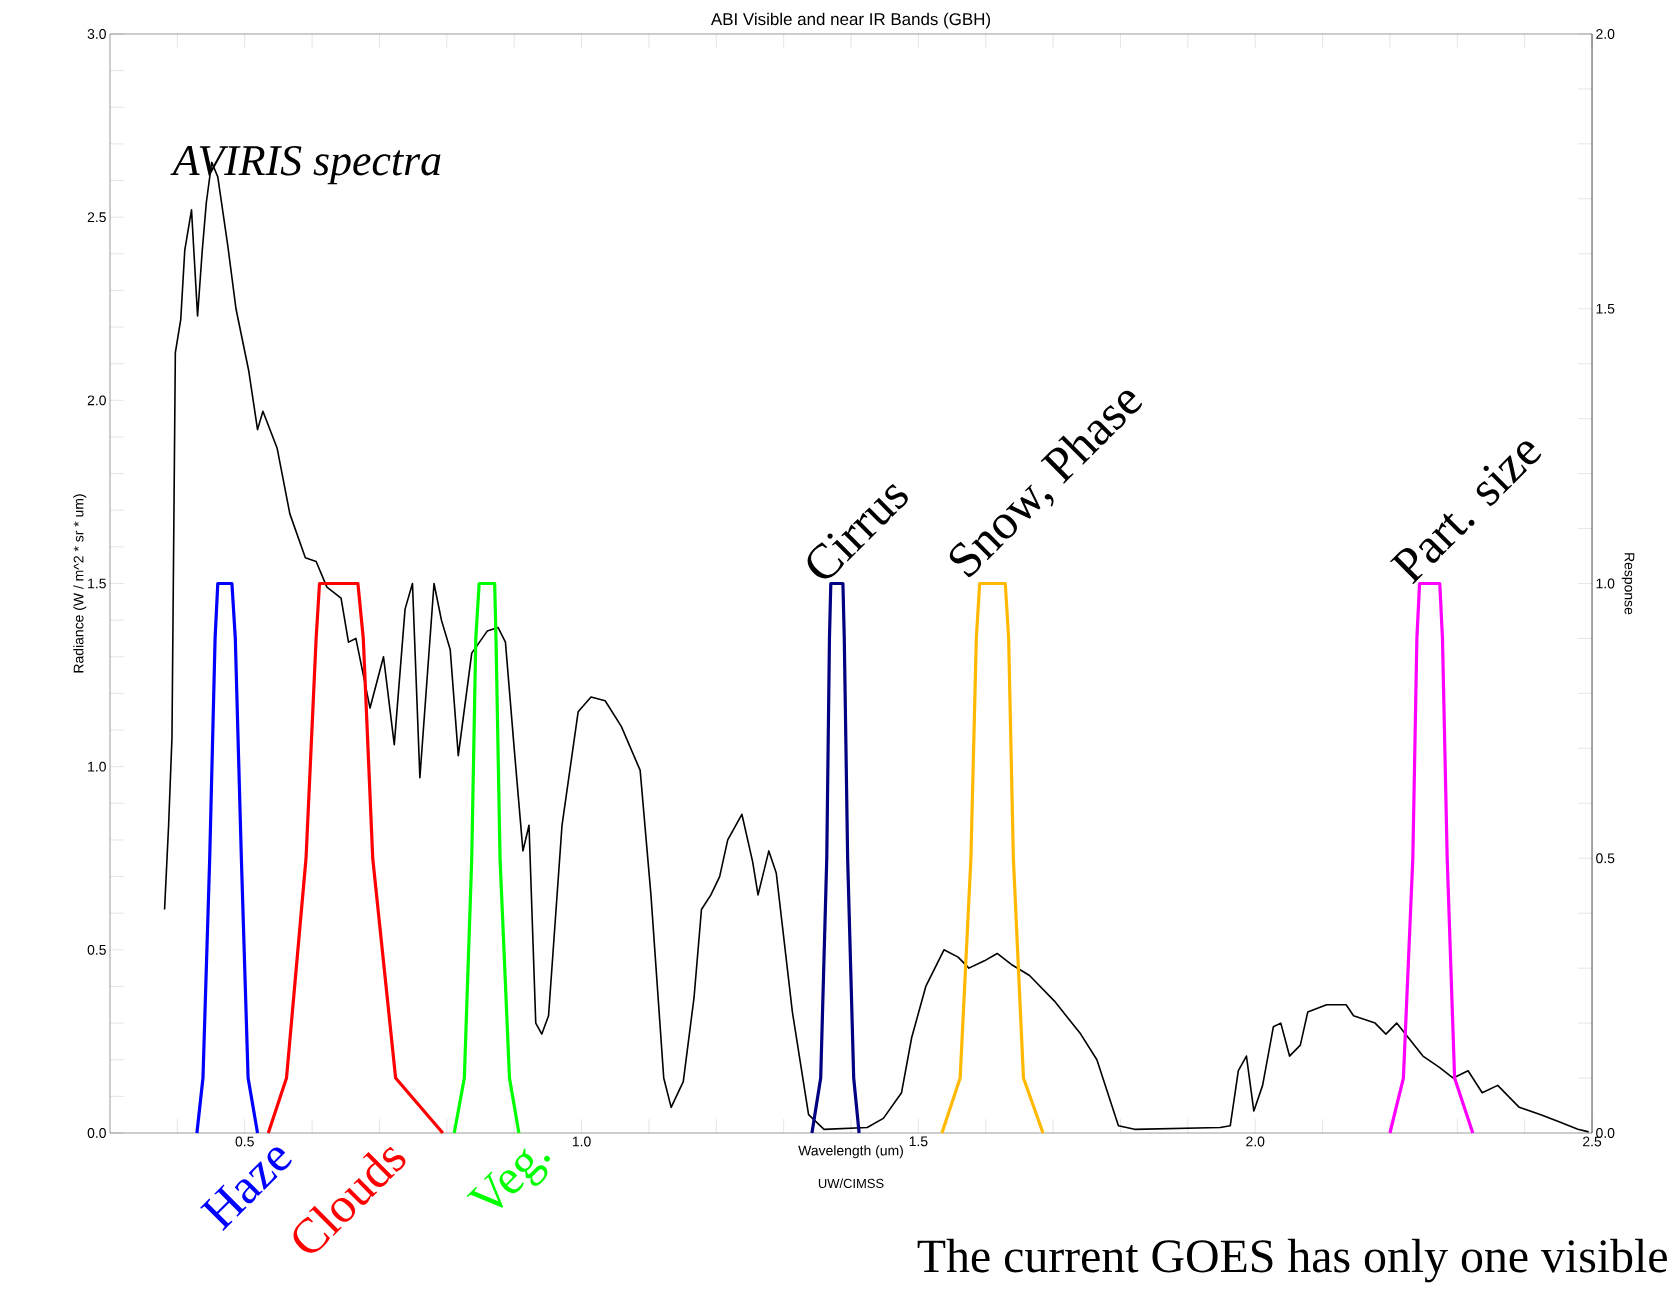  Describe the element at coordinates (96, 34) in the screenshot. I see `y-tick-label: 3.0` at that location.